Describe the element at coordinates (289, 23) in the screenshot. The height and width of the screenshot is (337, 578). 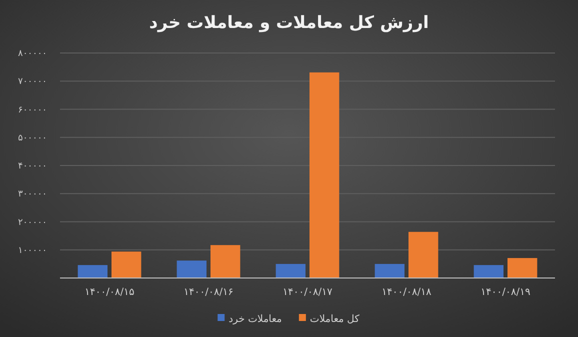
I see `title: ارزش کل معاملات و معاملات خرد` at that location.